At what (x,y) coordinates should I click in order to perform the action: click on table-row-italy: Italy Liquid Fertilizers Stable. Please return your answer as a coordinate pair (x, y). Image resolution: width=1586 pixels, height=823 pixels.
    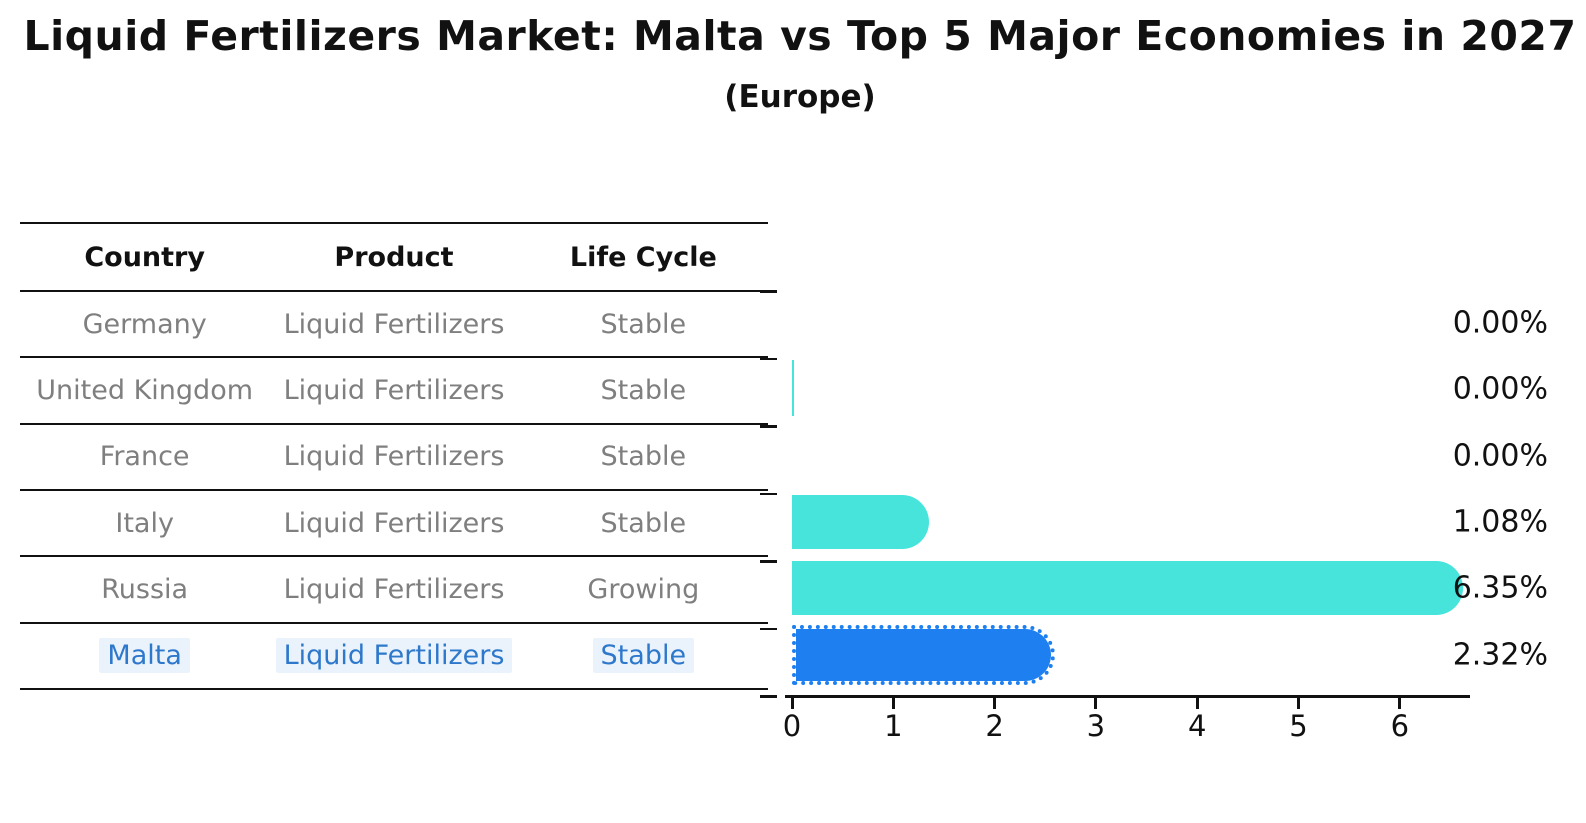
    Looking at the image, I should click on (394, 524).